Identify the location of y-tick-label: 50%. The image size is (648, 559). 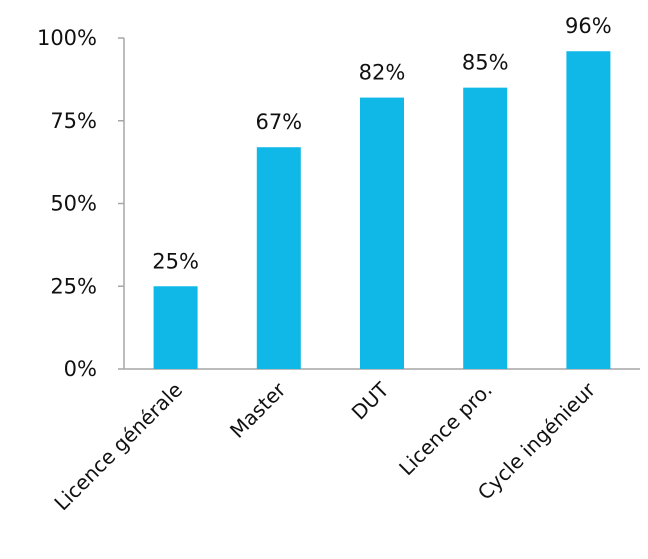
(73, 204).